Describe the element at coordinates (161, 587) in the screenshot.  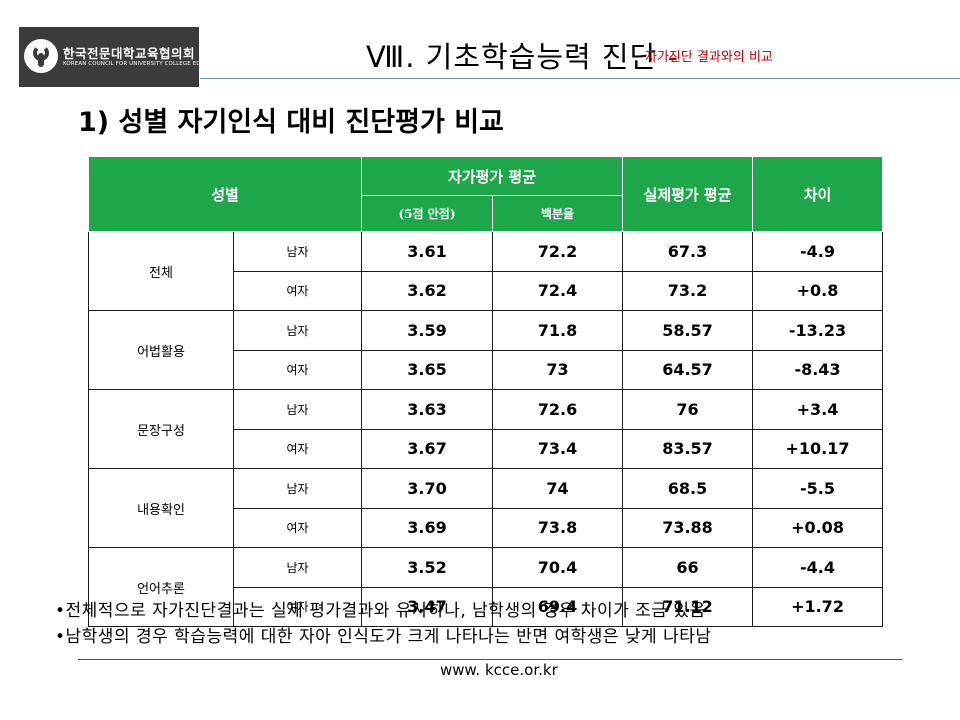
I see `category-cell: 언어추론` at that location.